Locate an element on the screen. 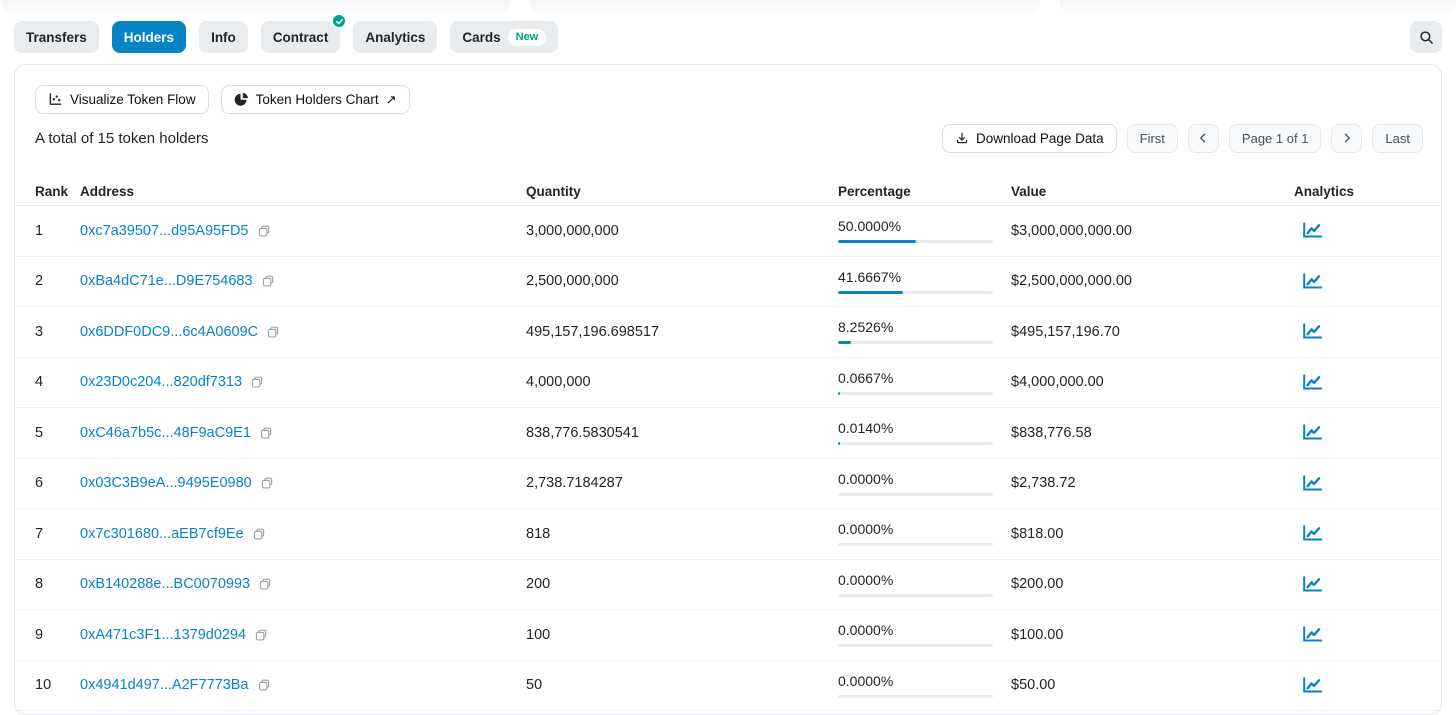  address-cell: 0xBa4dC71e...D9E754683 is located at coordinates (303, 281).